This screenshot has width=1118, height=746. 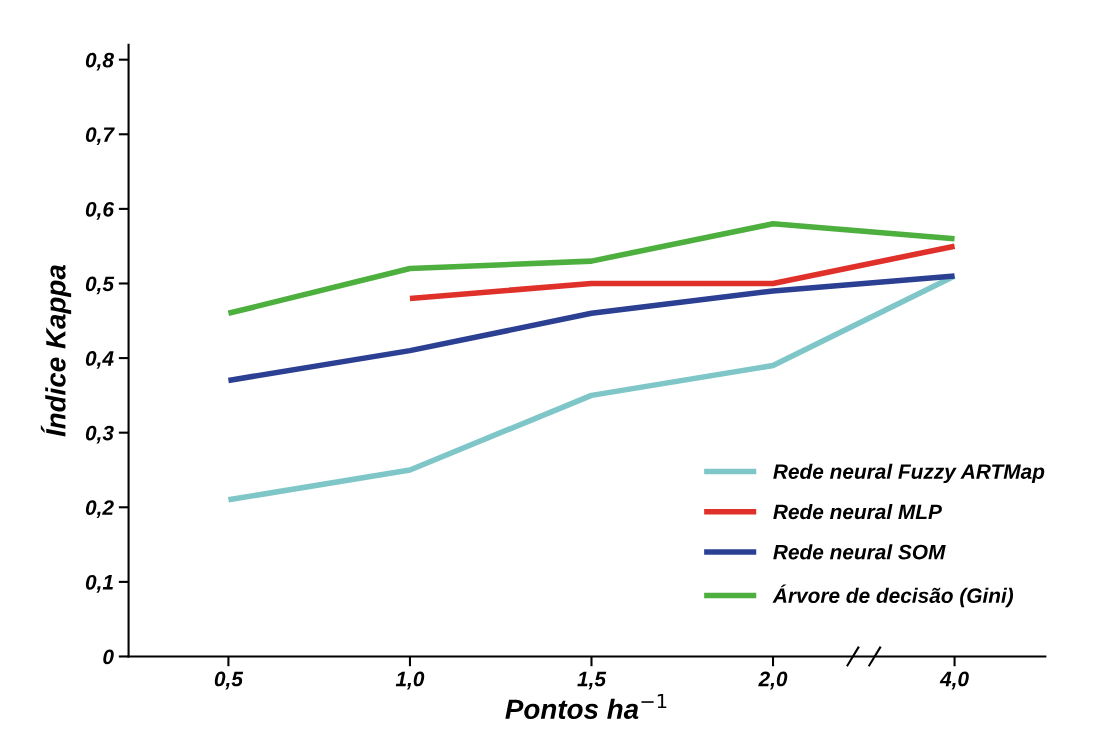 What do you see at coordinates (99, 583) in the screenshot?
I see `y-tick-label: 0,1` at bounding box center [99, 583].